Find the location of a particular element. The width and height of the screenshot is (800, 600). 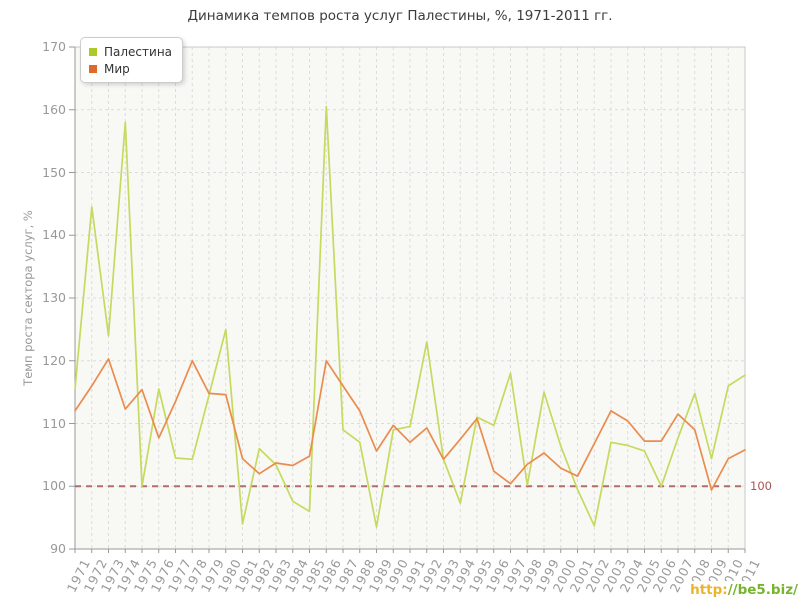

y-tick-label: 90 is located at coordinates (58, 548).